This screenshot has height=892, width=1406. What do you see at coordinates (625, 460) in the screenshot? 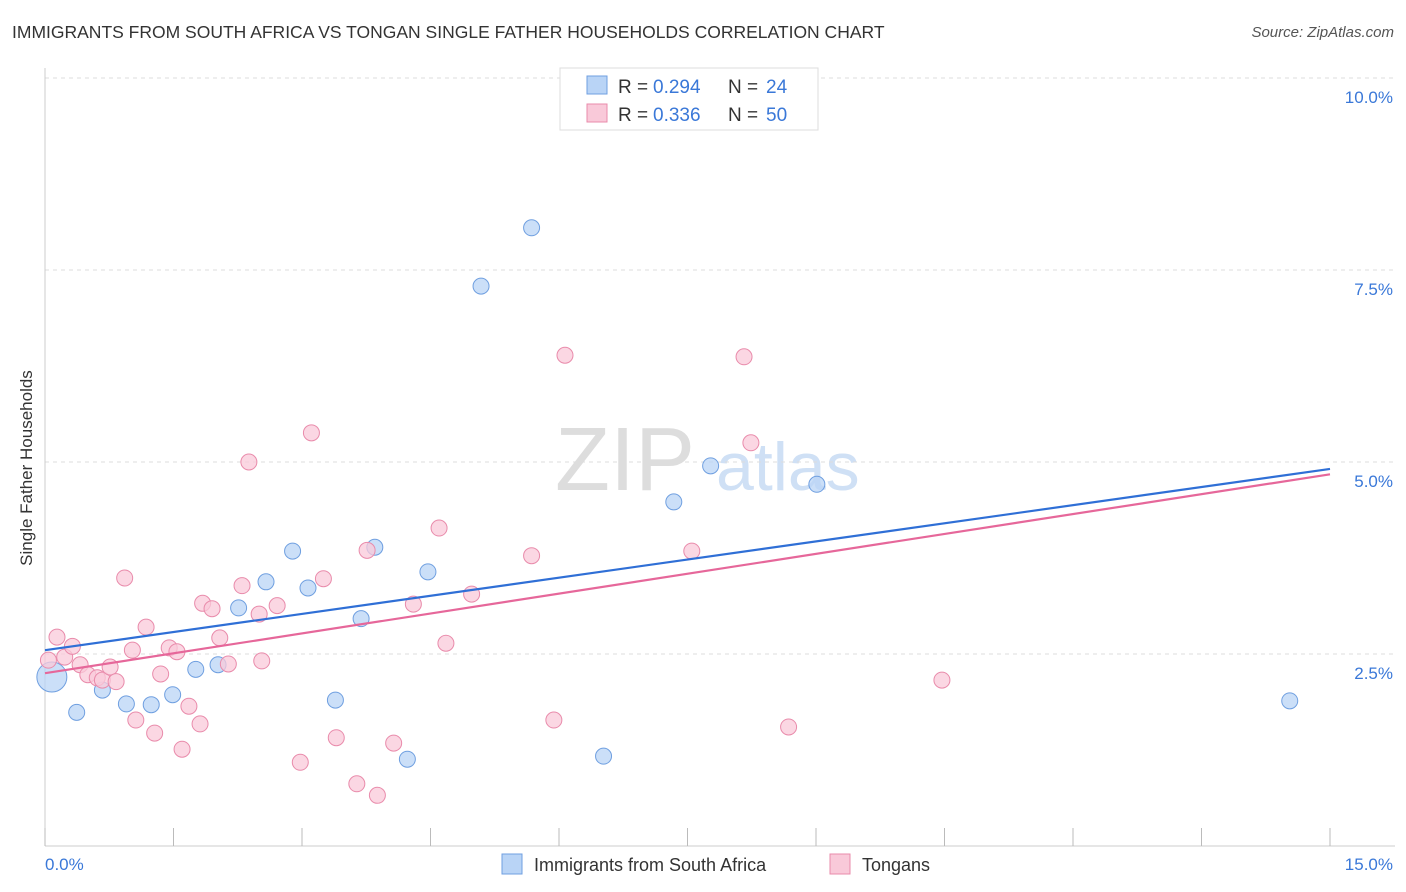
I see `watermark-zip: ZIP` at bounding box center [625, 460].